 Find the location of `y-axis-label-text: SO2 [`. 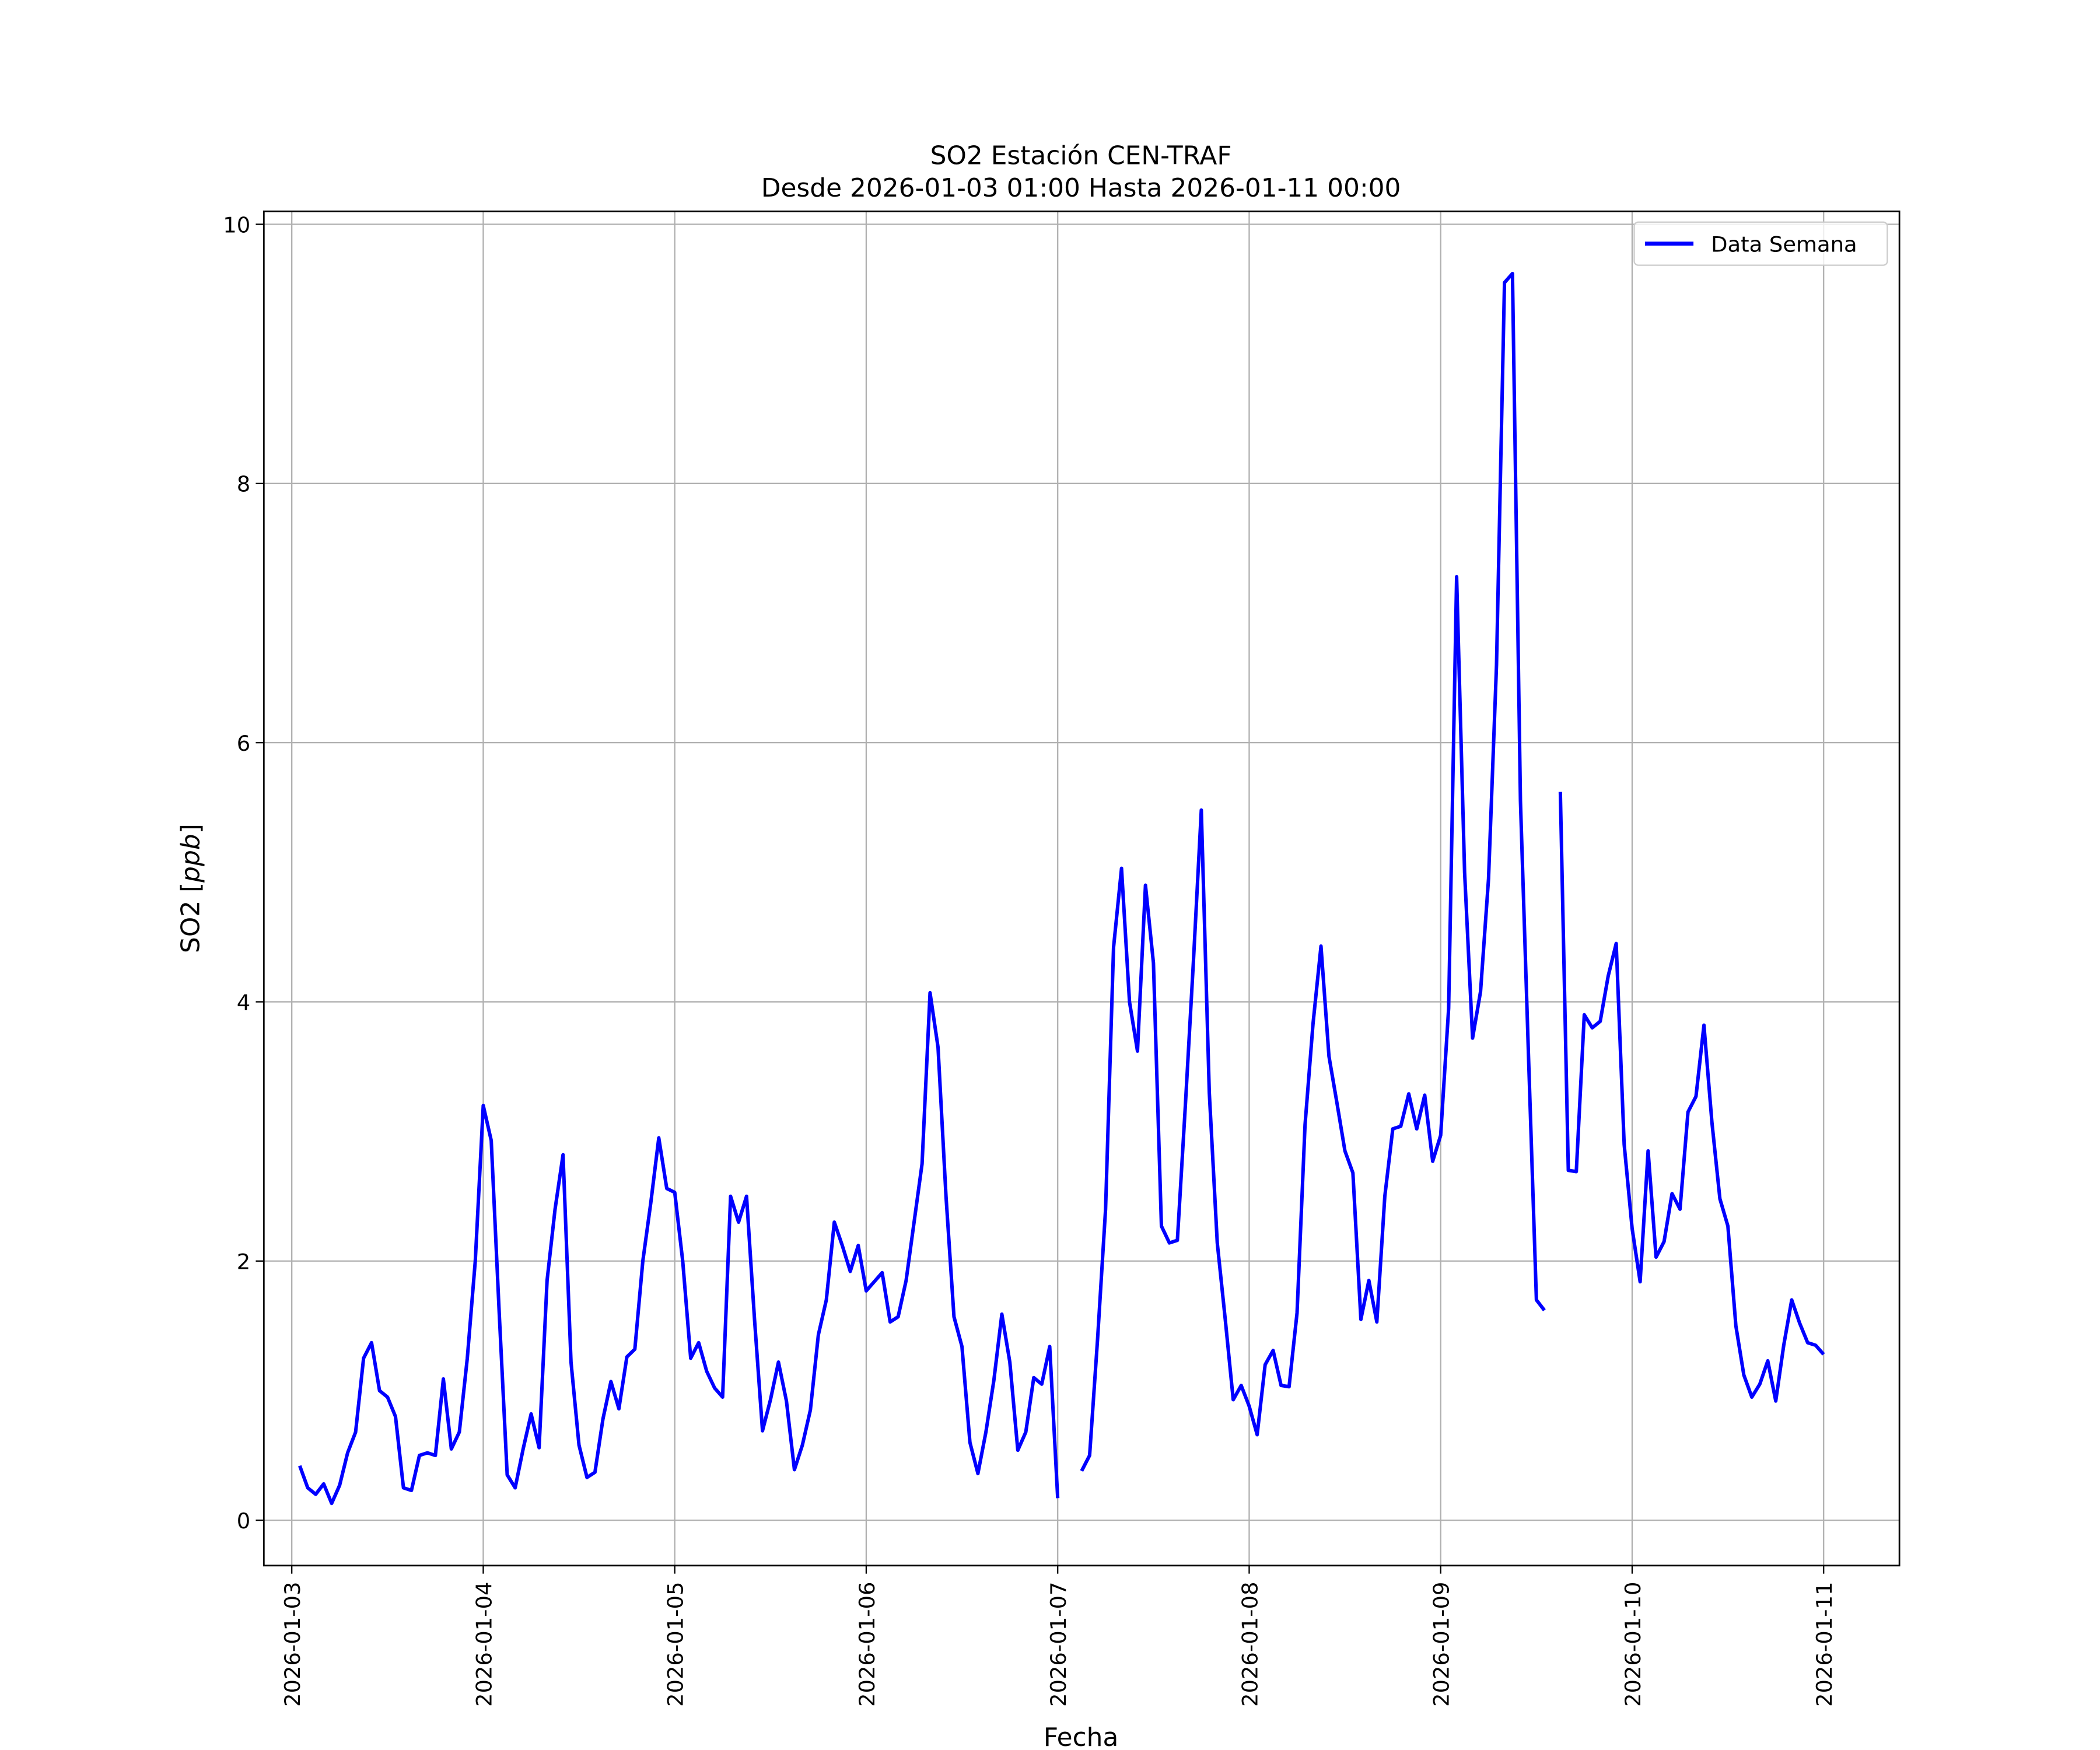

y-axis-label-text: SO2 [ is located at coordinates (191, 918).